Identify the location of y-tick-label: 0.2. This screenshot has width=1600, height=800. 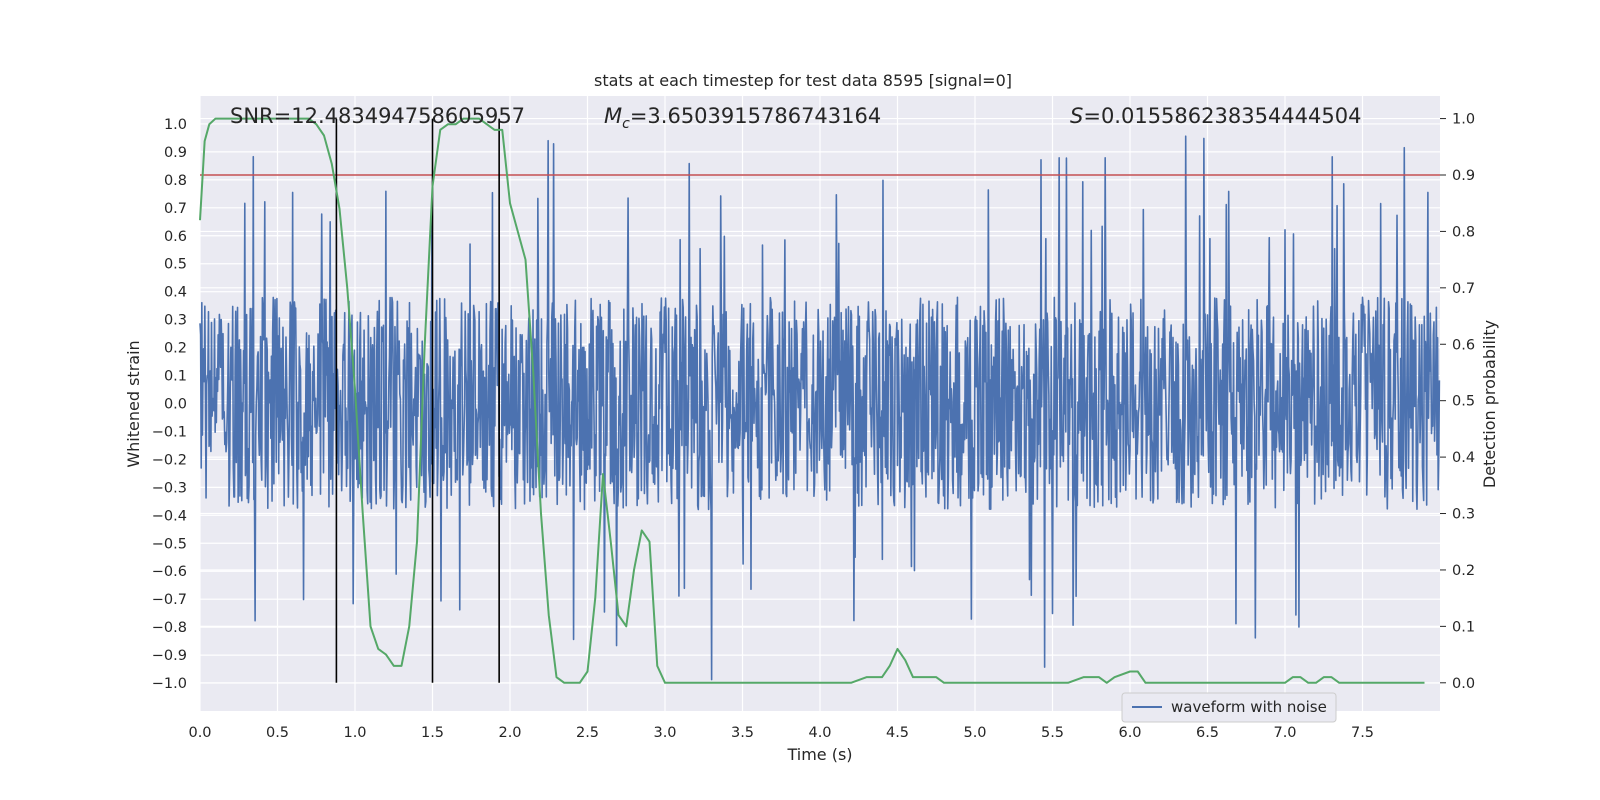
(175, 349).